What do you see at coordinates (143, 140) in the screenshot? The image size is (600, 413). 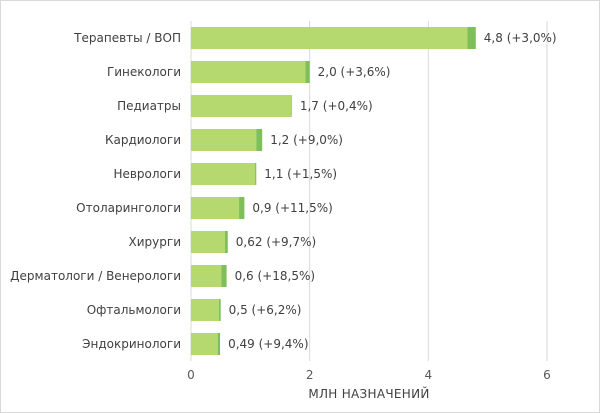 I see `category-label: Кардиологи` at bounding box center [143, 140].